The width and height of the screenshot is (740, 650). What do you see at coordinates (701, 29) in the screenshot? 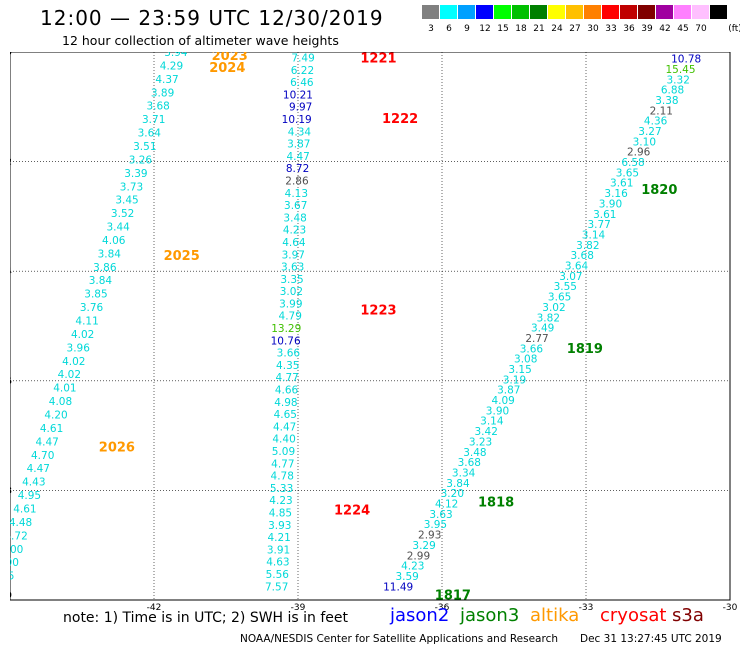
I see `scale-label: 70` at bounding box center [701, 29].